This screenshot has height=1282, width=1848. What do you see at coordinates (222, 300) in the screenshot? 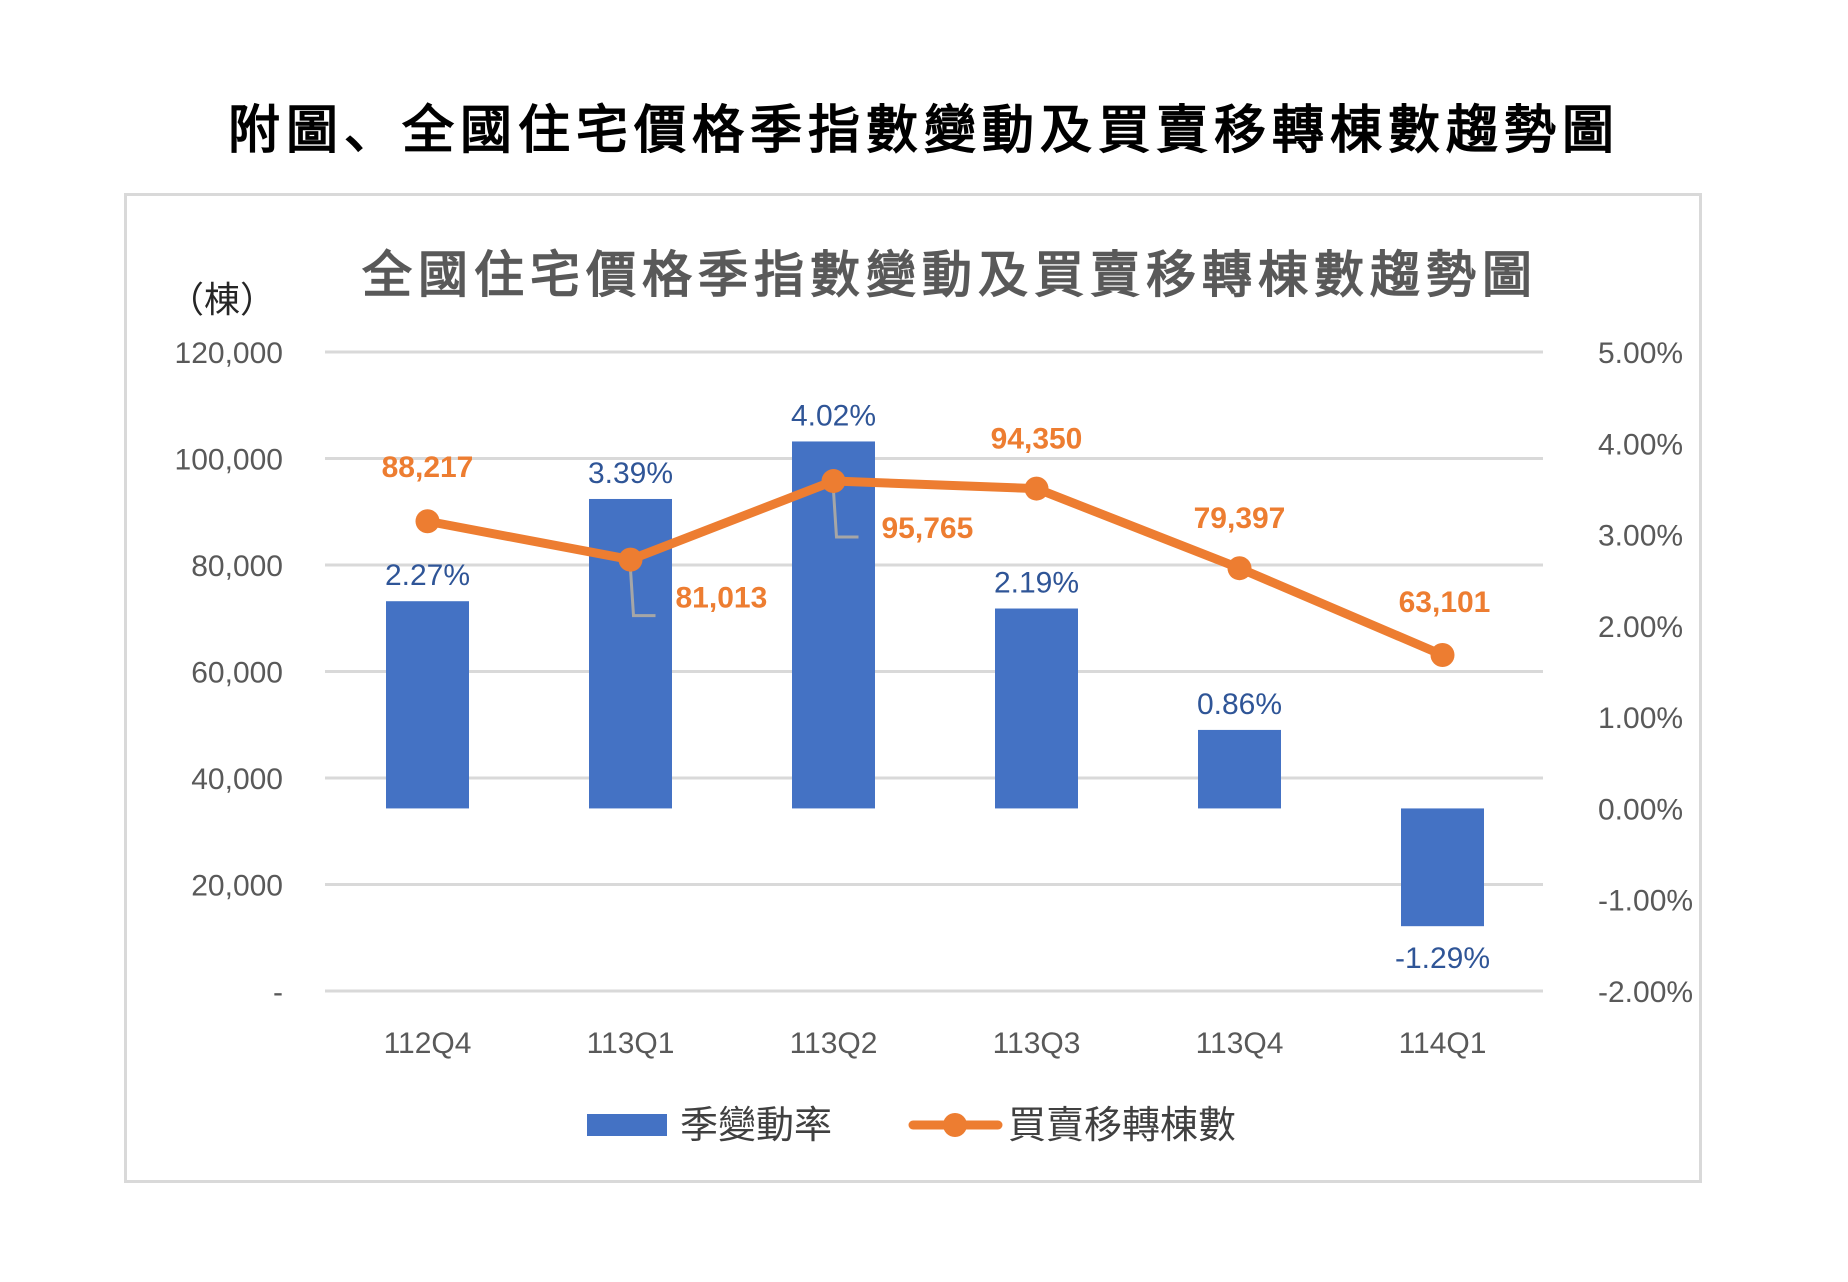
I see `left-axis-unit-label: （棟）` at bounding box center [222, 300].